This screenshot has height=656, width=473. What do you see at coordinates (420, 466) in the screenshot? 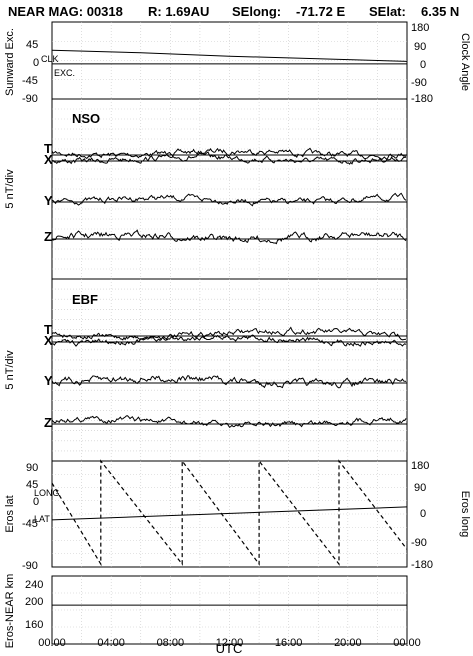
I see `eros-long-tick-180: 180` at bounding box center [420, 466].